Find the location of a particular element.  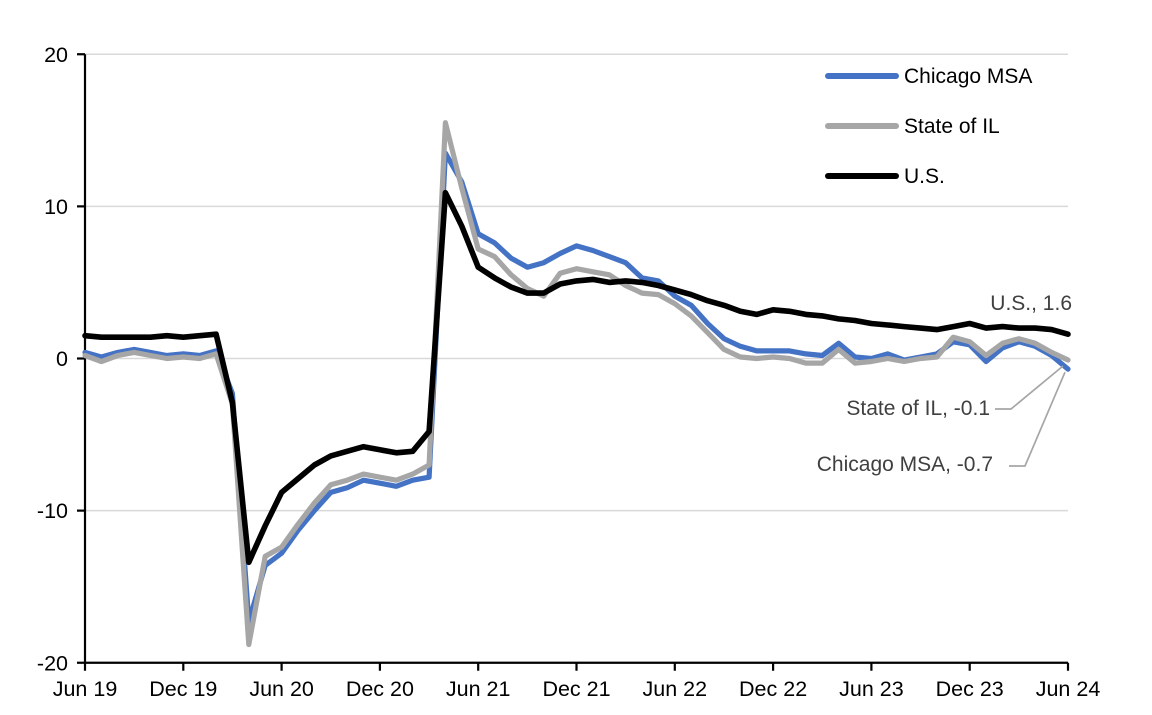

svg-text: Dec 23 is located at coordinates (970, 689).